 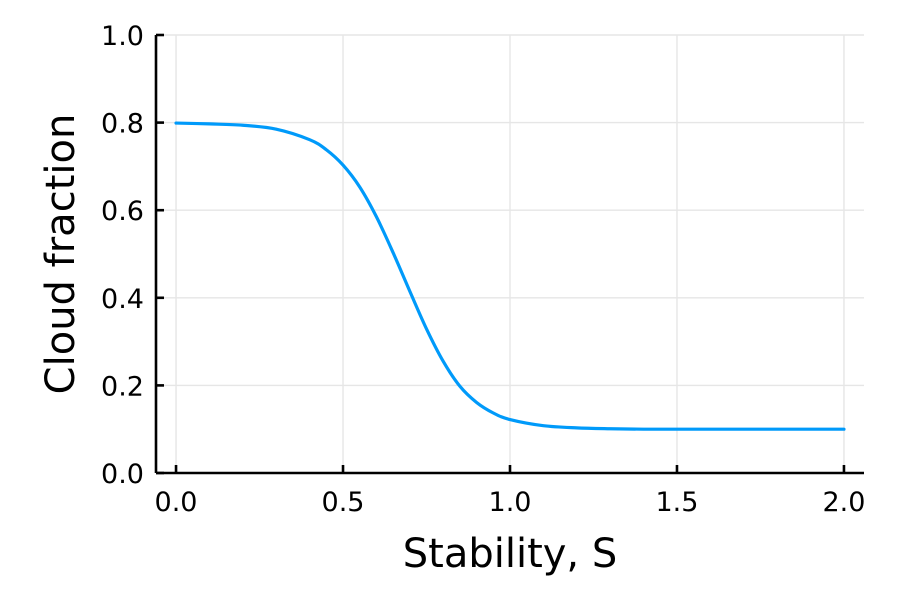 What do you see at coordinates (510, 502) in the screenshot?
I see `x-tick-label-2: 1.0` at bounding box center [510, 502].